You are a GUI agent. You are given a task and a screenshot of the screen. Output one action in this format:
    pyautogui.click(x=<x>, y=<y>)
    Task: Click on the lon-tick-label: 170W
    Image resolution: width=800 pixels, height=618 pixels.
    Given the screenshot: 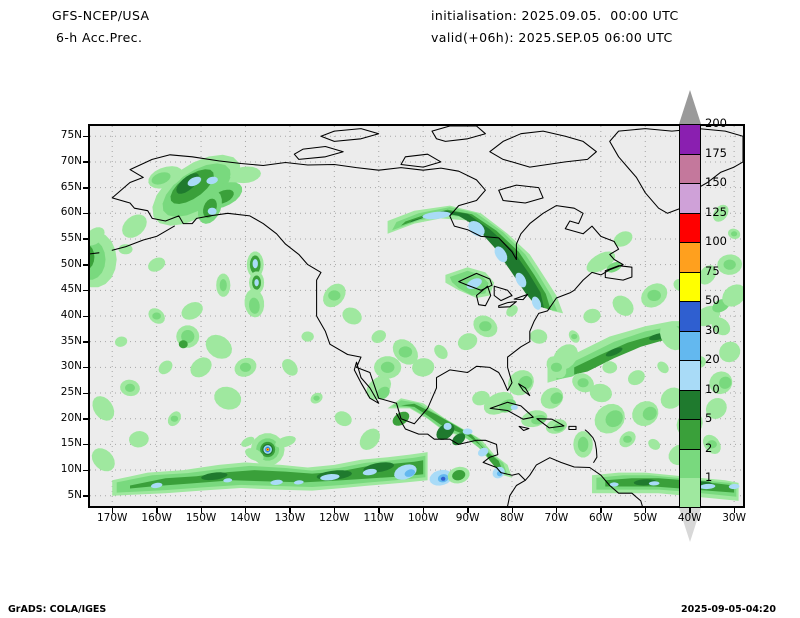 What is the action you would take?
    pyautogui.click(x=112, y=518)
    